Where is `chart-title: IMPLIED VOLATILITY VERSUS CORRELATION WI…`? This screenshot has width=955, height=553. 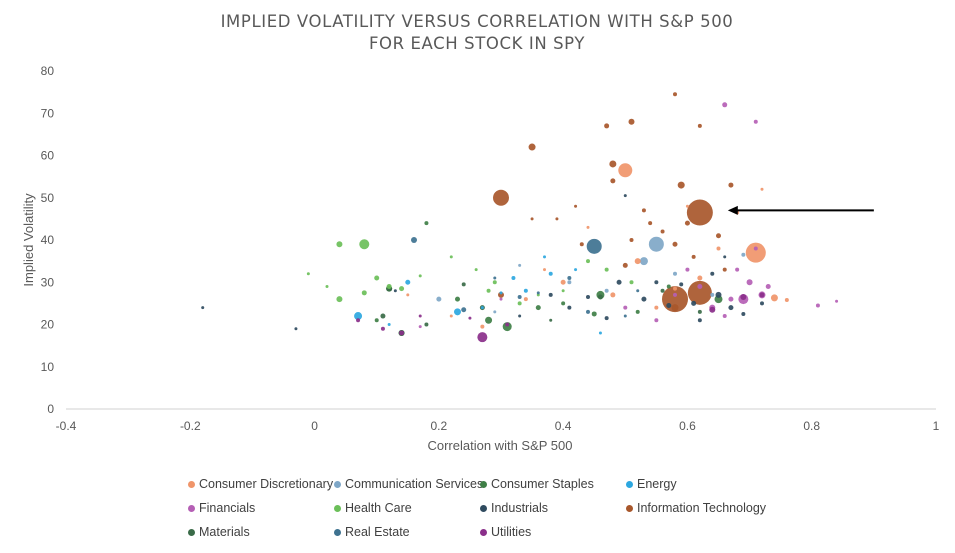
chart-title: IMPLIED VOLATILITY VERSUS CORRELATION WI… is located at coordinates (477, 32).